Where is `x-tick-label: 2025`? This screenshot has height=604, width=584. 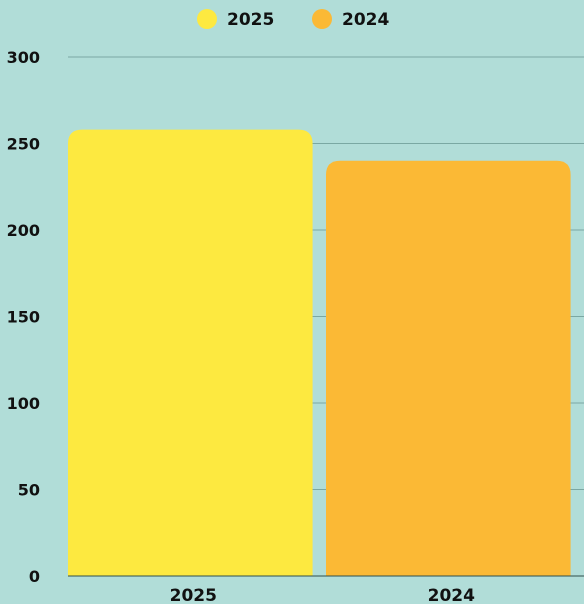 x-tick-label: 2025 is located at coordinates (193, 595).